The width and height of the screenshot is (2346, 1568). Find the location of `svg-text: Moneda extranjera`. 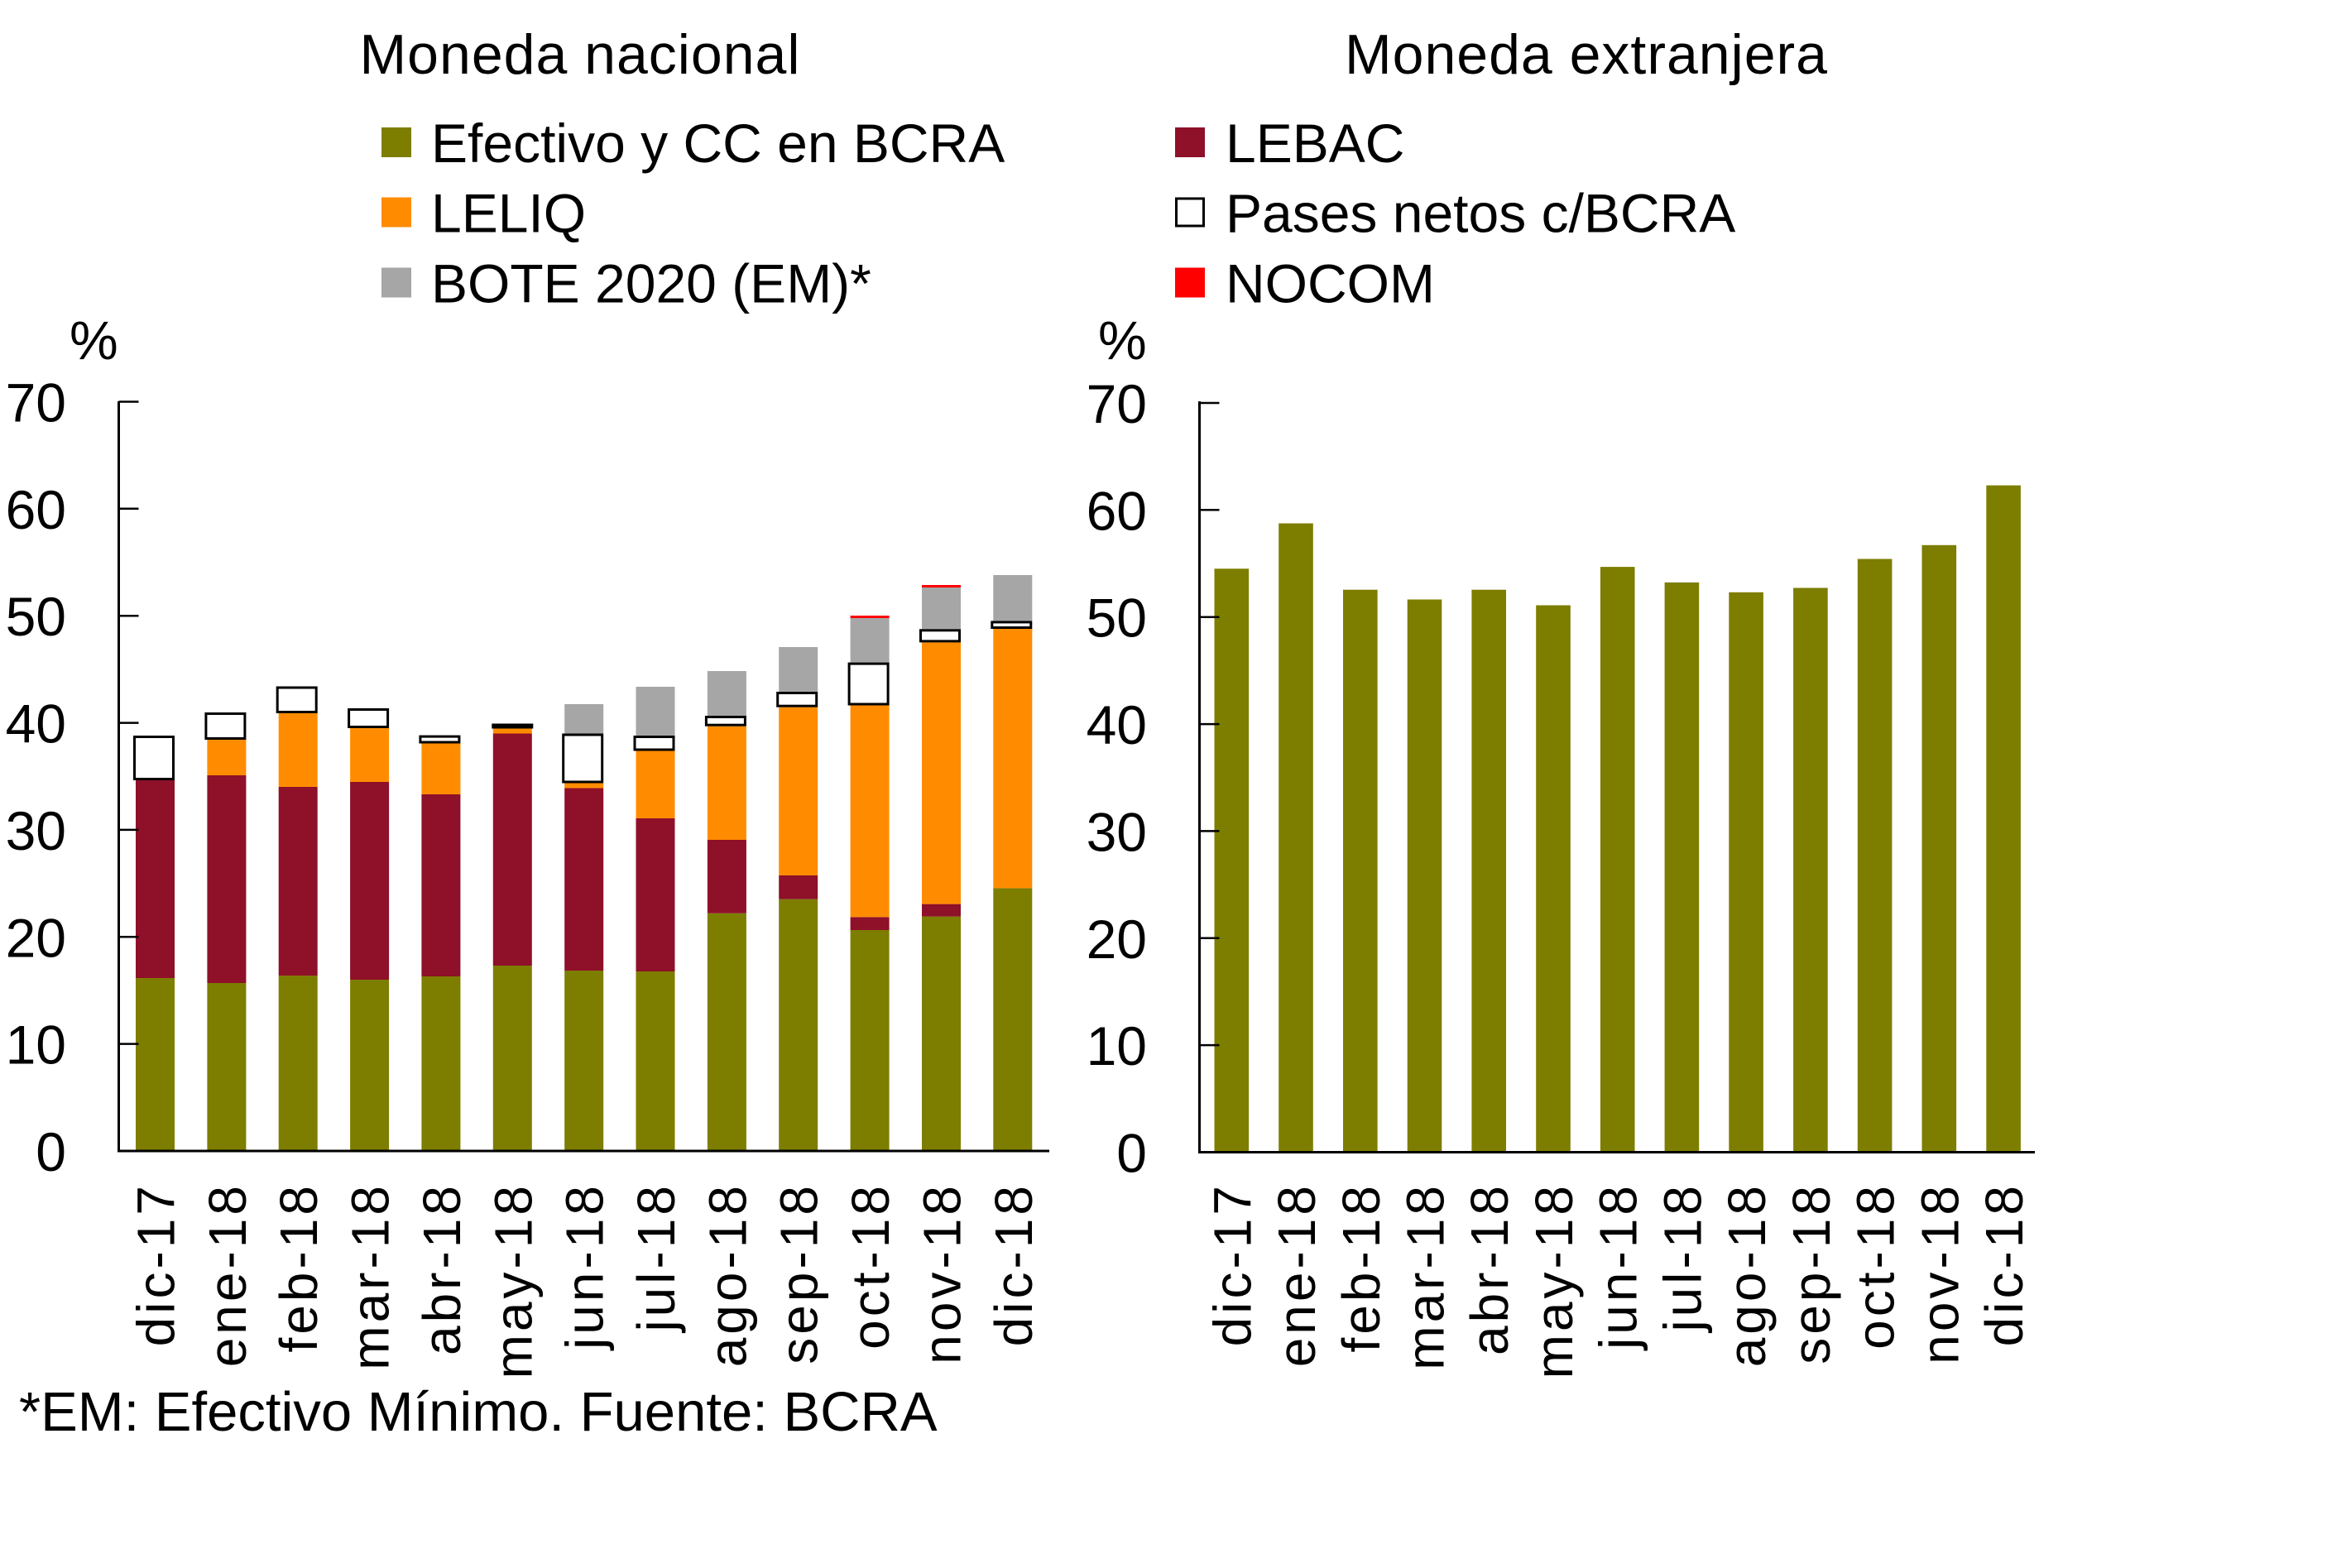

svg-text: Moneda extranjera is located at coordinates (1587, 54).